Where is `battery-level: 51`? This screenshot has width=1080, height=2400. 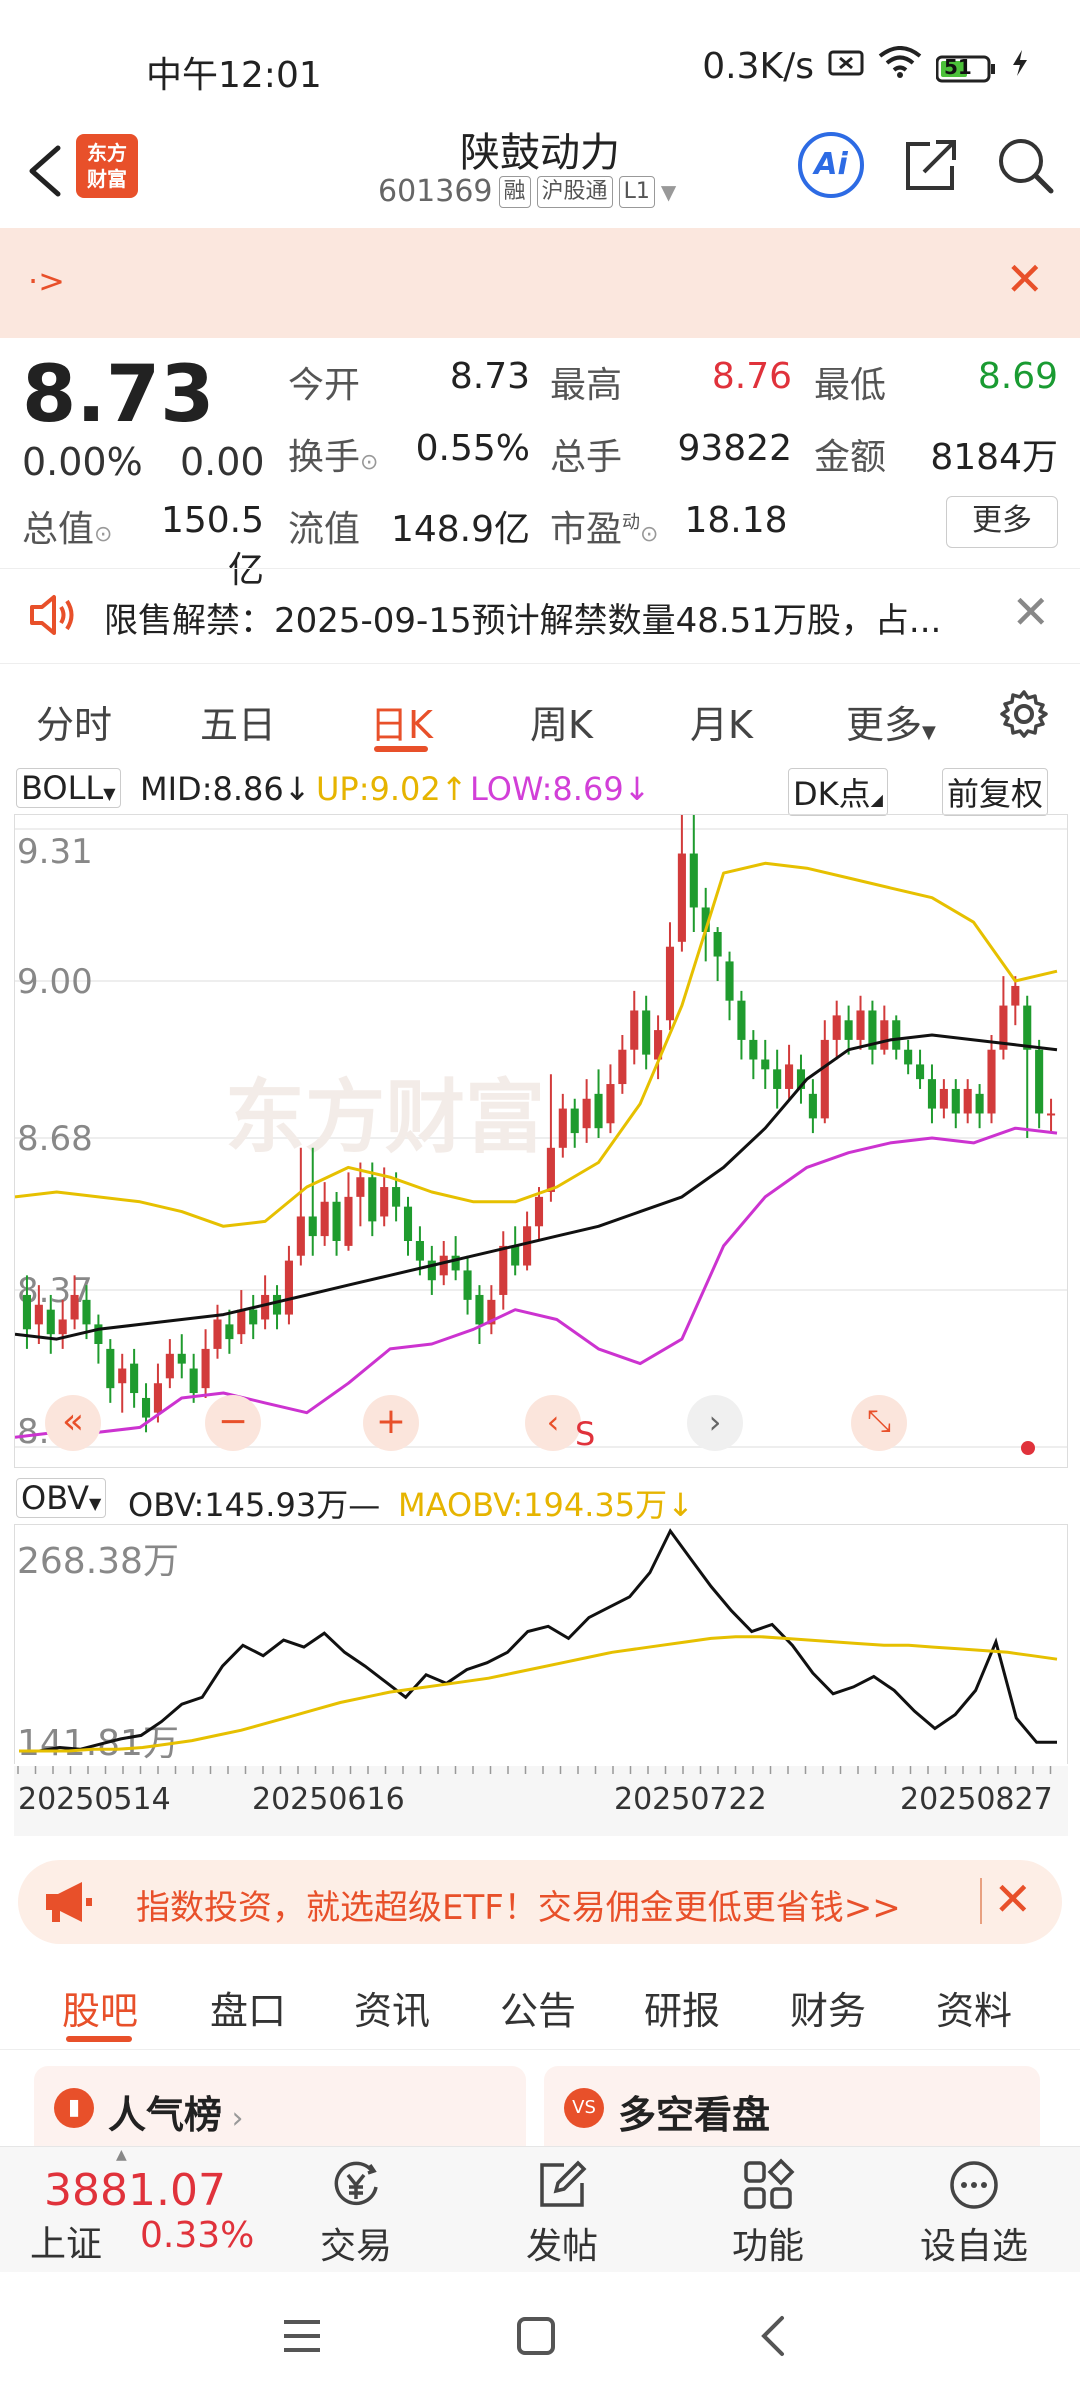 battery-level: 51 is located at coordinates (958, 66).